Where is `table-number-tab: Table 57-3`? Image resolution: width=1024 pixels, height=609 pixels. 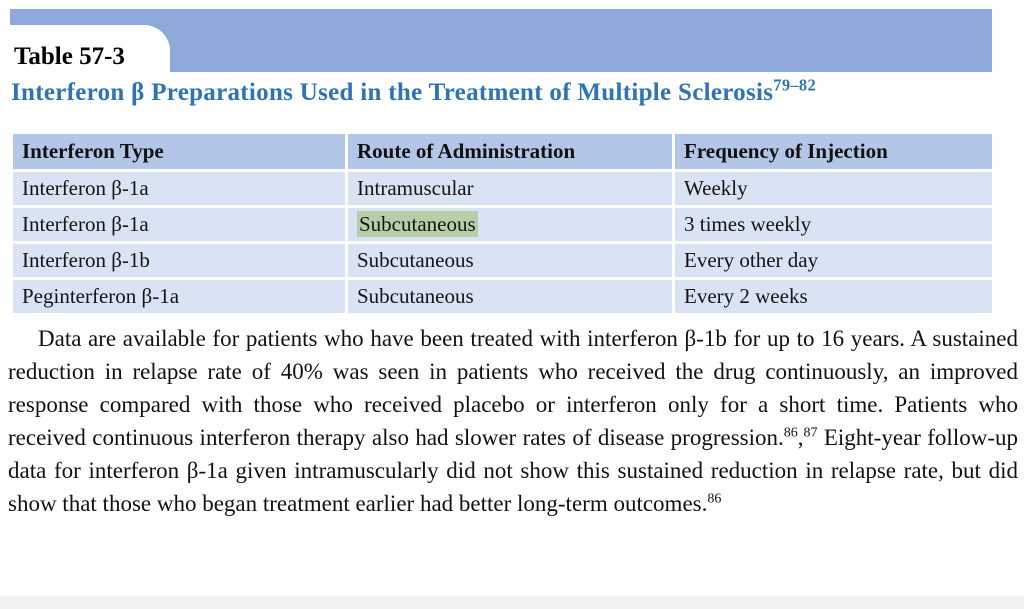 table-number-tab: Table 57-3 is located at coordinates (90, 48).